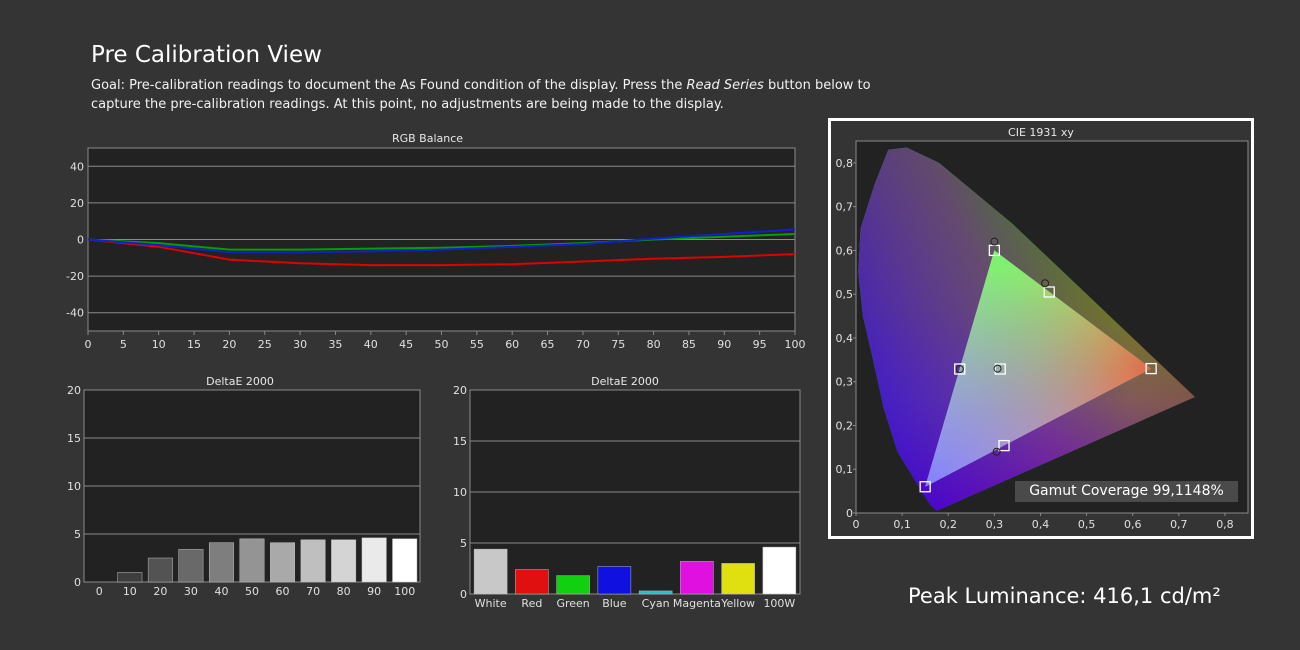 This screenshot has width=1300, height=650. Describe the element at coordinates (1225, 524) in the screenshot. I see `x-tick-label: 0,8` at that location.